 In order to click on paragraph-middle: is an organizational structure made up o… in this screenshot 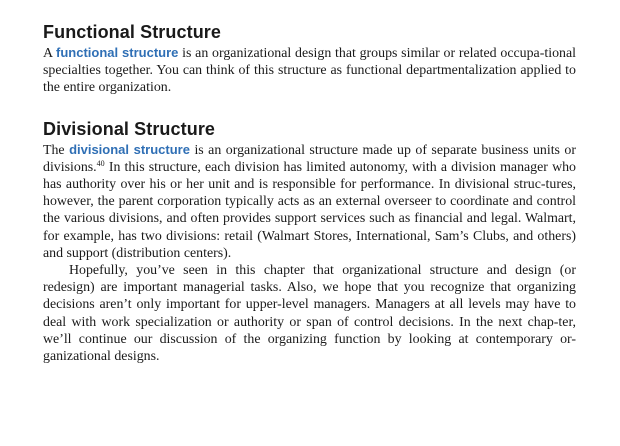, I will do `click(309, 158)`.